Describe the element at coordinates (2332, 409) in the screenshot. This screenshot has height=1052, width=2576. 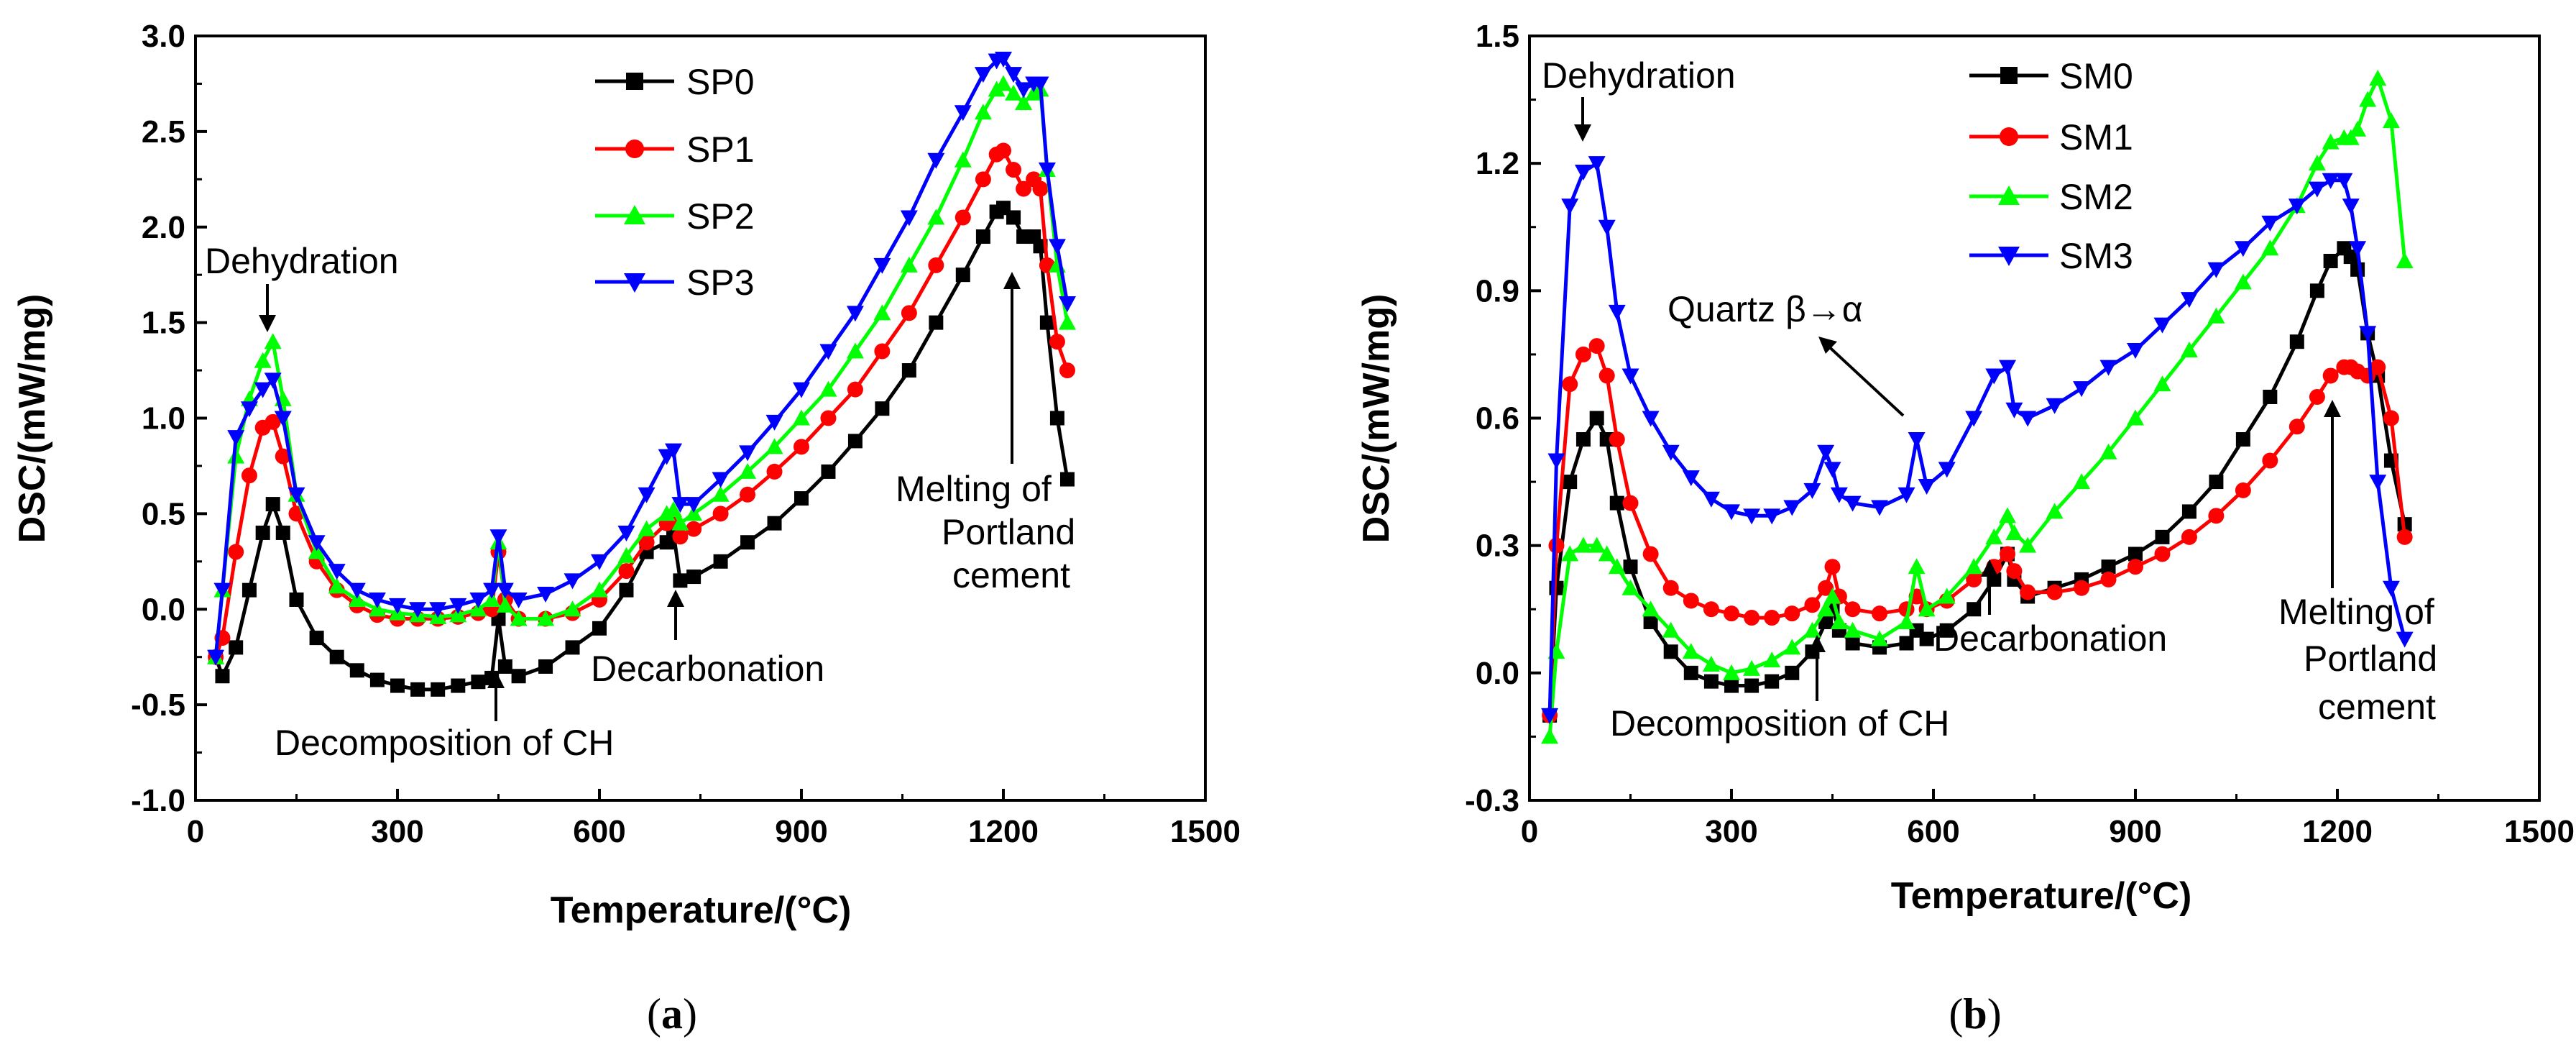
I see `arrowhead-melting-b` at that location.